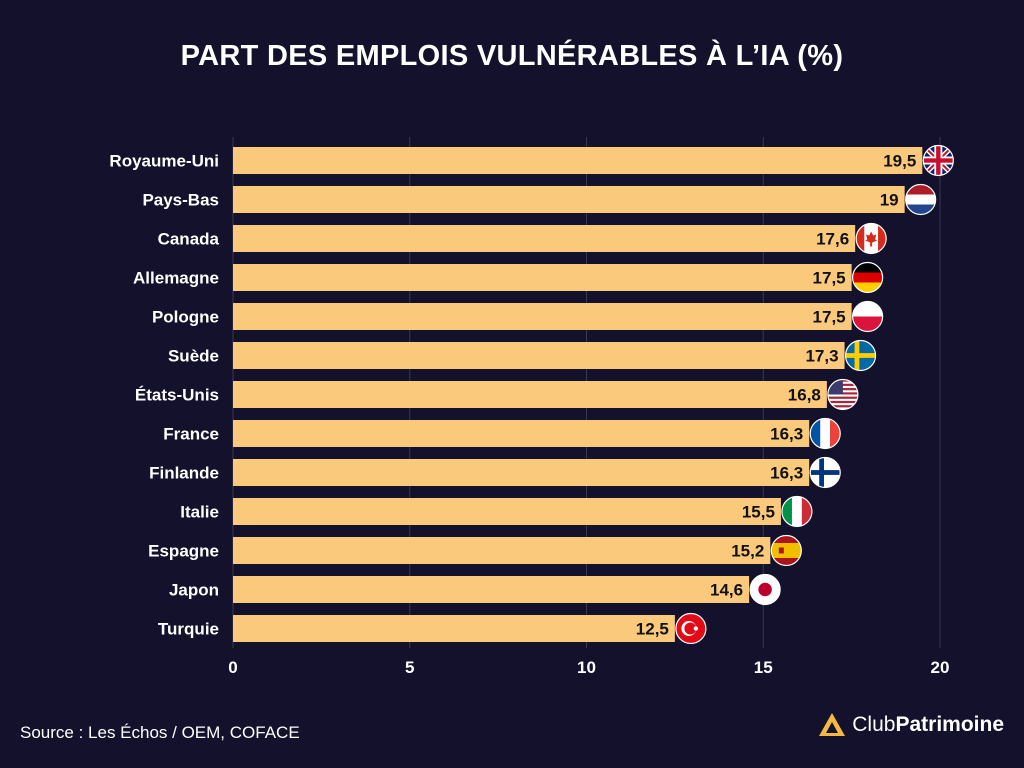 The width and height of the screenshot is (1024, 768). What do you see at coordinates (786, 434) in the screenshot?
I see `value-label-7: 16,3` at bounding box center [786, 434].